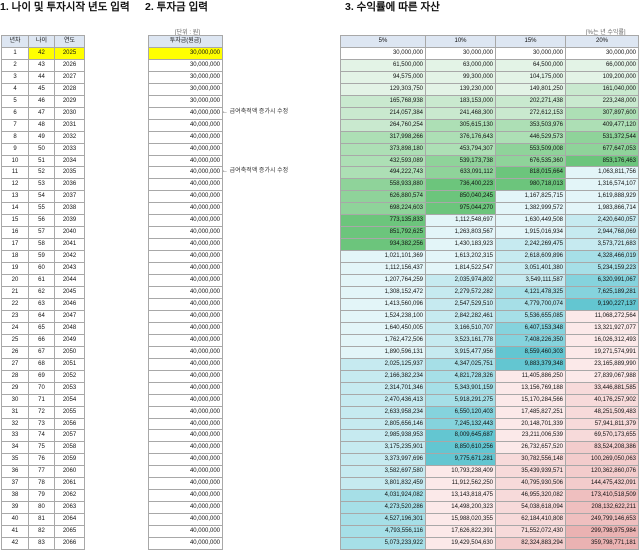 This screenshot has height=550, width=640. Describe the element at coordinates (41, 149) in the screenshot. I see `age-cell: 50` at that location.